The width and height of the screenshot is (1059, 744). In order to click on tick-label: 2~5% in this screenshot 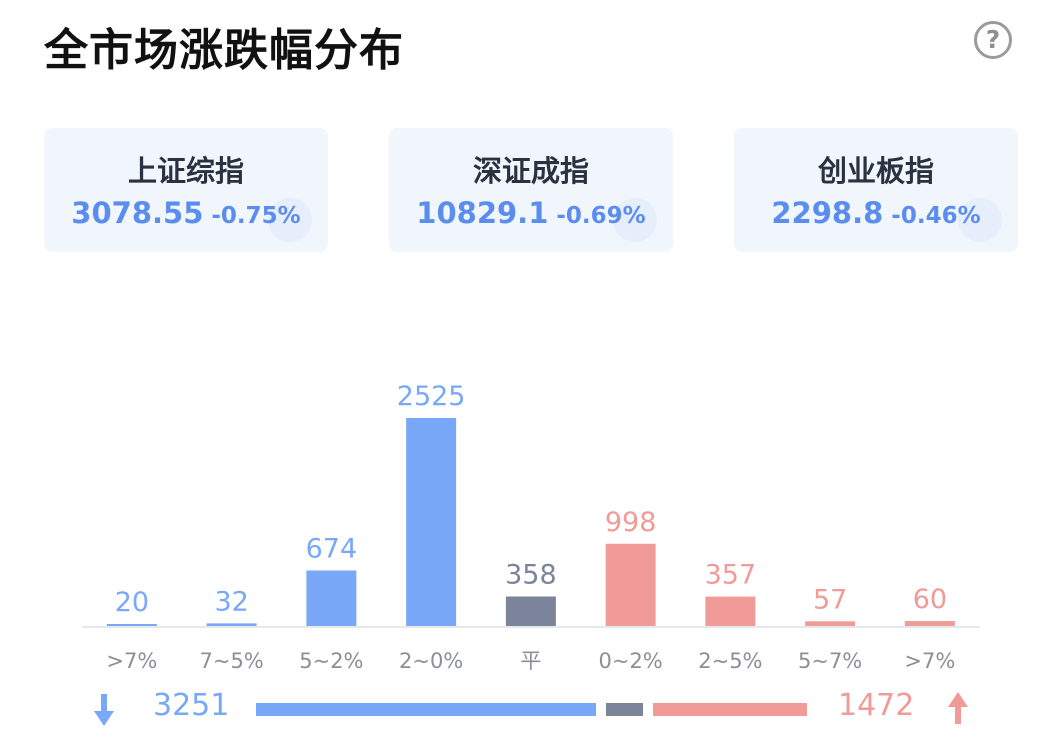, I will do `click(730, 661)`.